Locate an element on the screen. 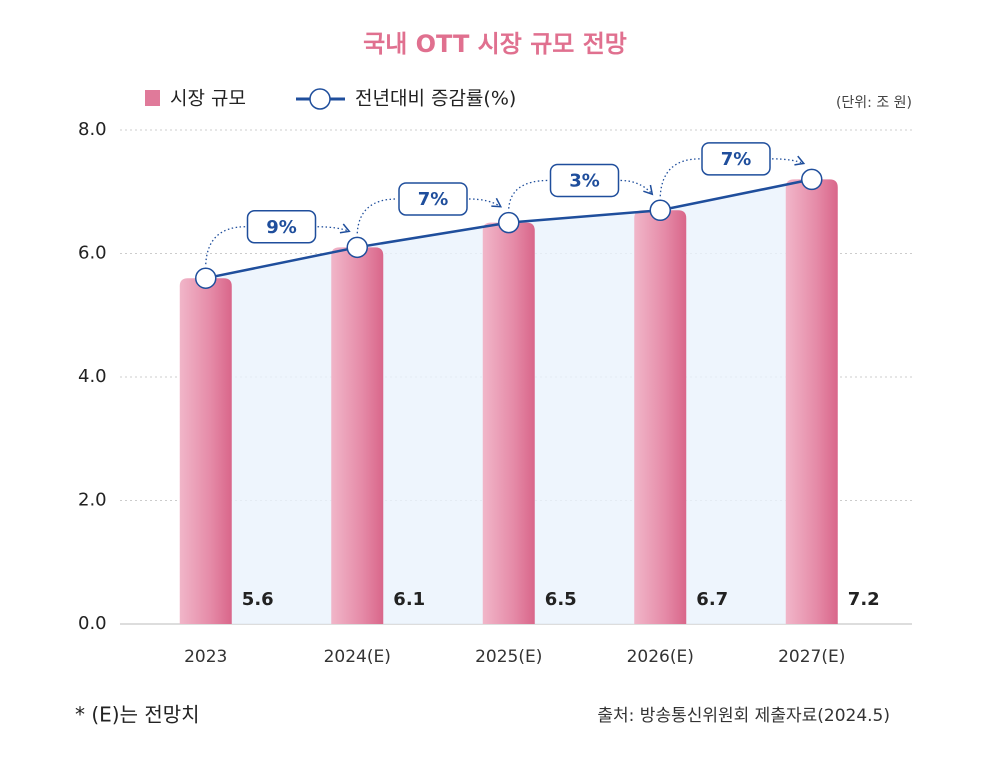 Image resolution: width=990 pixels, height=766 pixels. chart-title: 국내 OTT 시장 규모 전망 is located at coordinates (495, 44).